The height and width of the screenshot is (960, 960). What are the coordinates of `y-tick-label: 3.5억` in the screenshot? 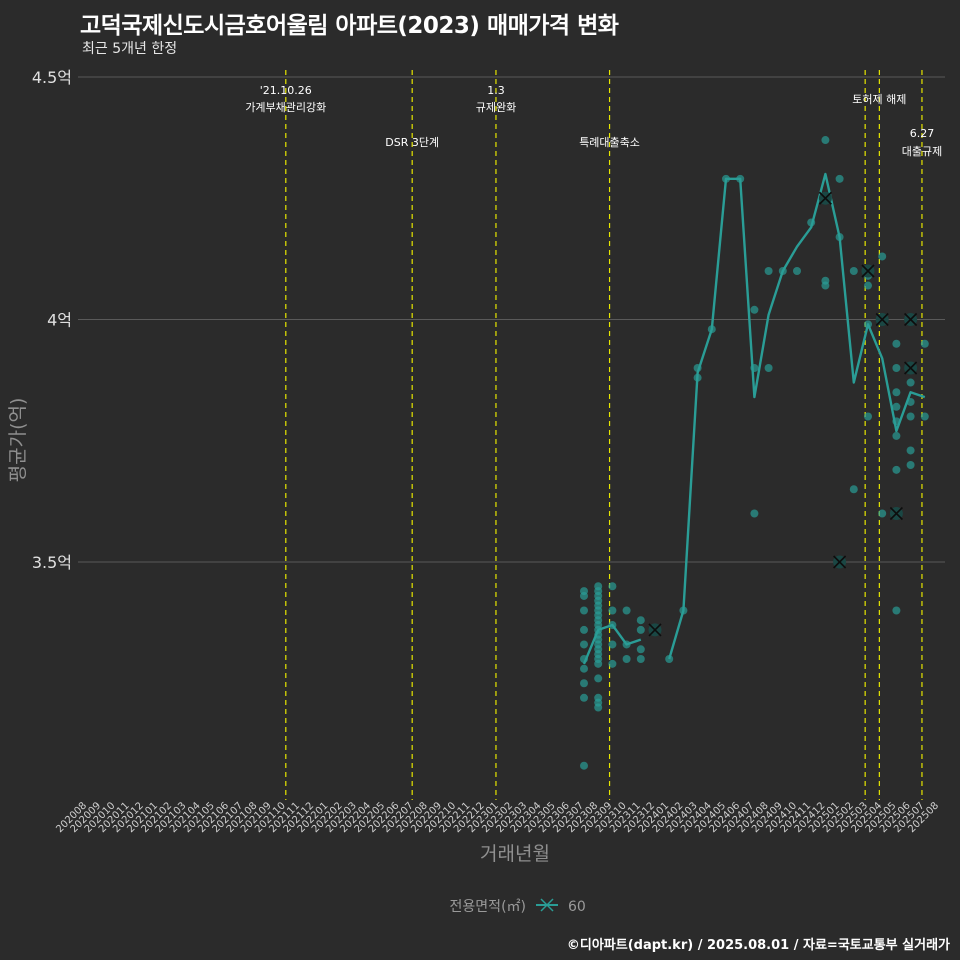 It's located at (52, 562).